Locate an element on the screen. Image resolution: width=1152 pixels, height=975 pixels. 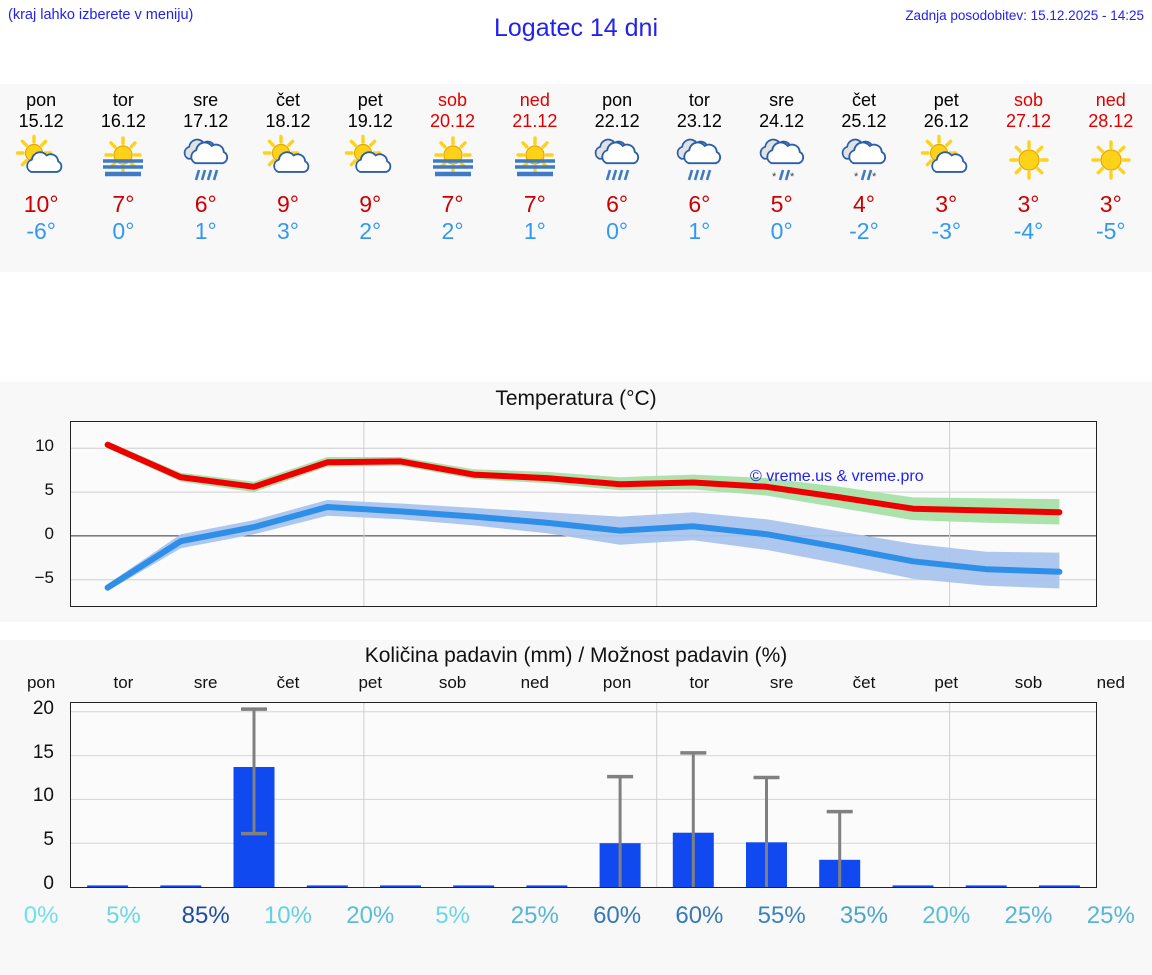
day-min-temp: -5° is located at coordinates (1110, 231).